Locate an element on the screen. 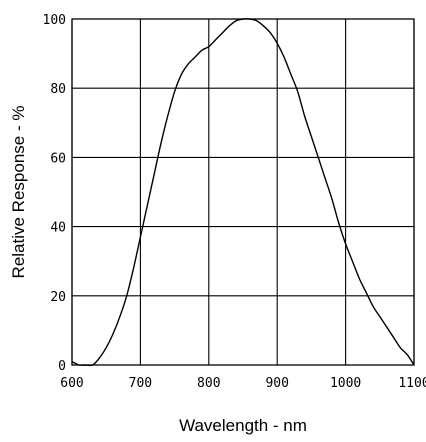 This screenshot has width=426, height=442. x-tick-labels: 600 700 800 900 1000 1100 is located at coordinates (243, 383).